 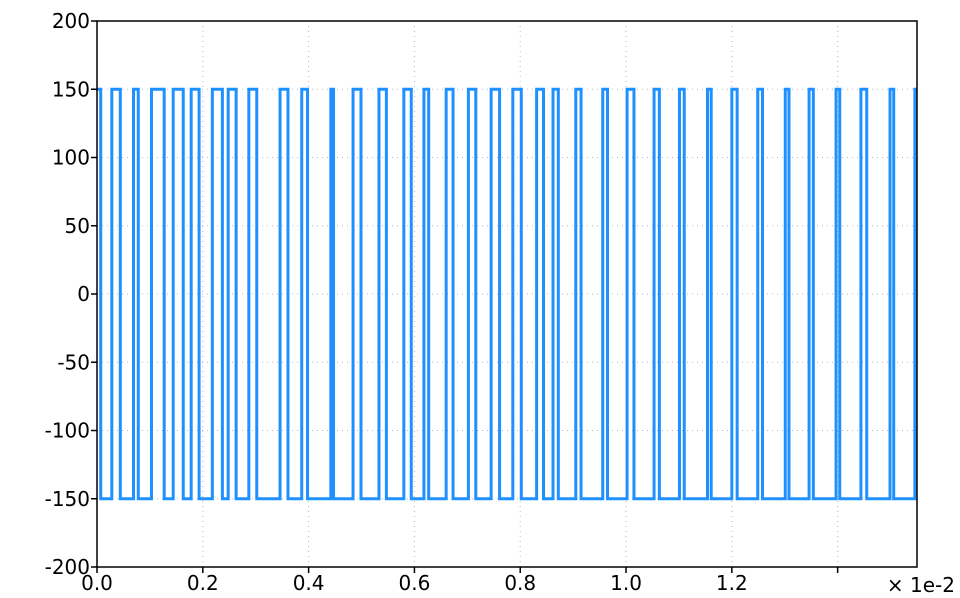 What do you see at coordinates (460, 581) in the screenshot?
I see `x-axis: 0.0 0.2 0.4 0.6 0.8 1.0 1.2` at bounding box center [460, 581].